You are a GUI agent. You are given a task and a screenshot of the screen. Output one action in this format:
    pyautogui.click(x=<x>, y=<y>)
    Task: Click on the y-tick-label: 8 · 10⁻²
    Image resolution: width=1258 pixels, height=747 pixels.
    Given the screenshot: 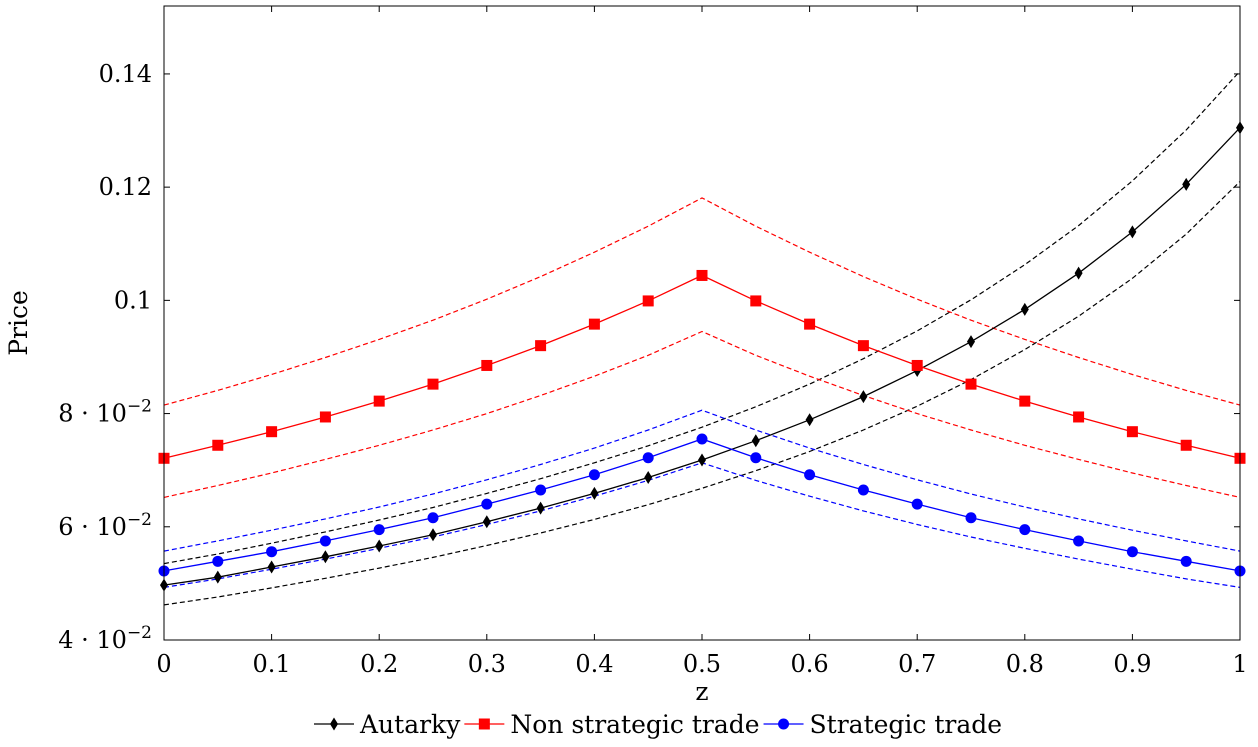 What is the action you would take?
    pyautogui.click(x=105, y=412)
    